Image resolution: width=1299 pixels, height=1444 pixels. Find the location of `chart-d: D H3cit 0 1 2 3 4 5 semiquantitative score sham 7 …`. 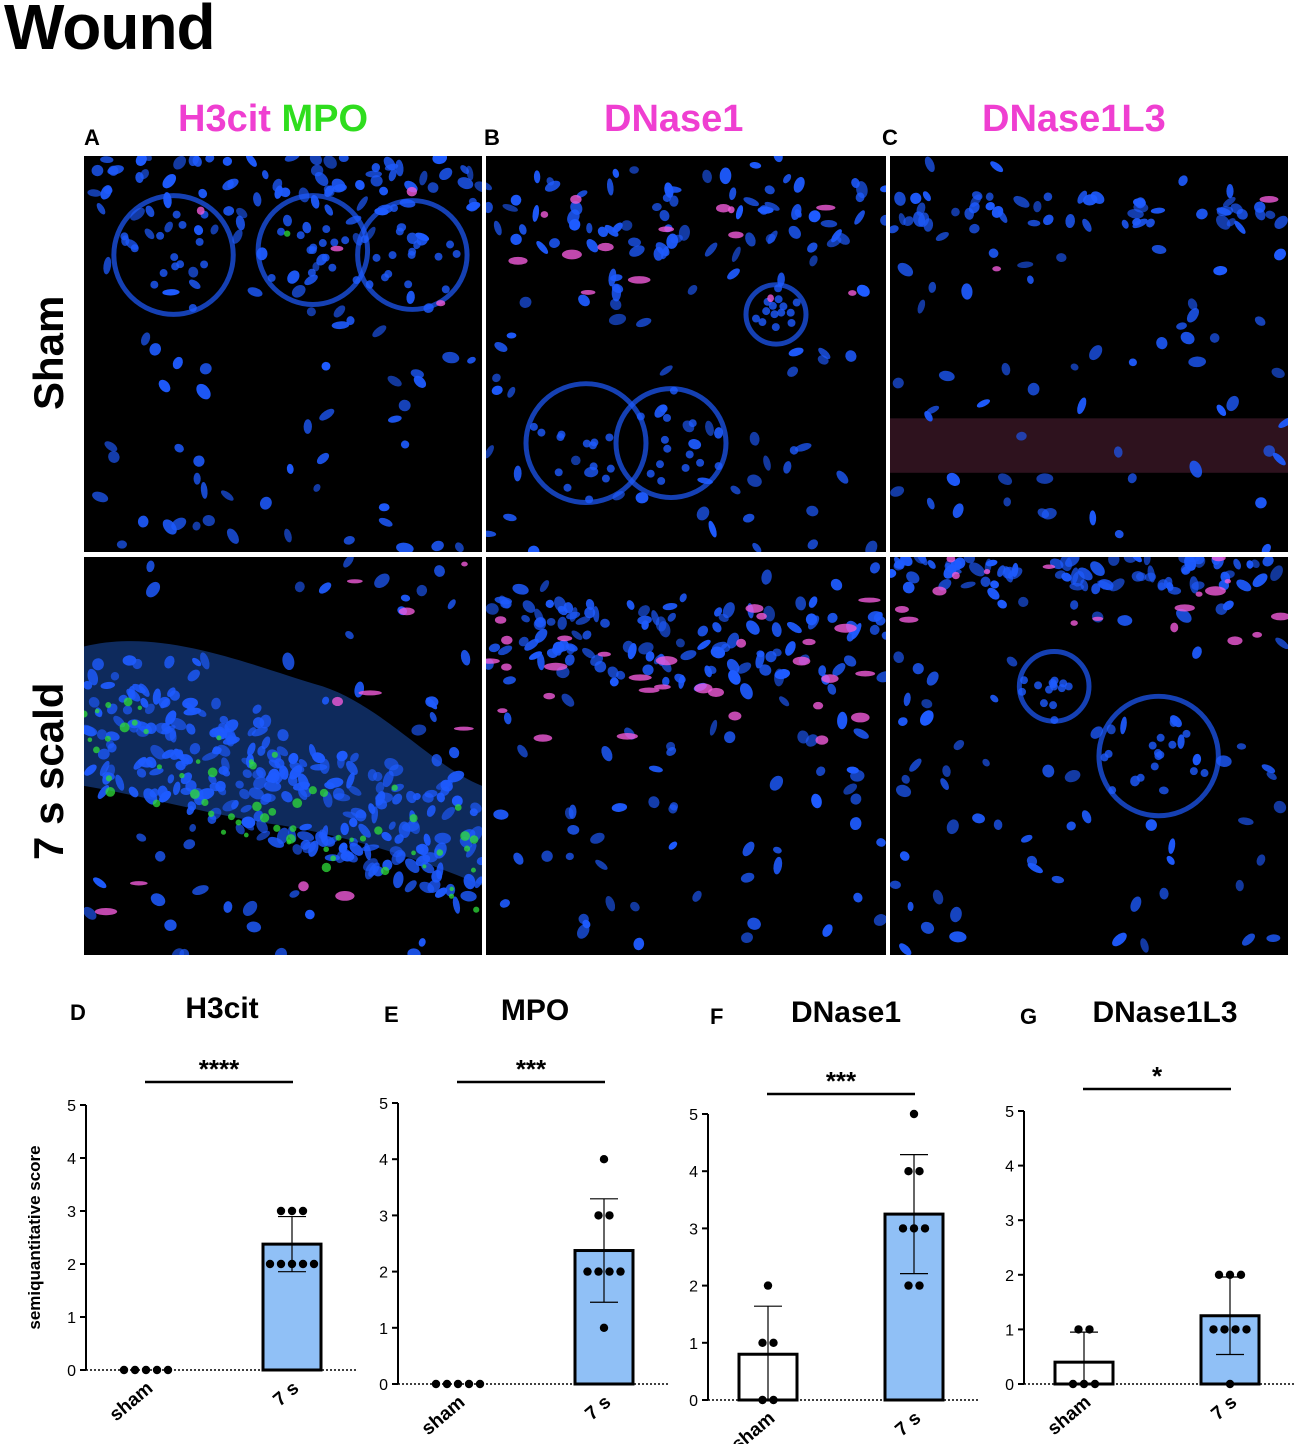

chart-d: D H3cit 0 1 2 3 4 5 semiquantitative score sham 7 … is located at coordinates (190, 1209).